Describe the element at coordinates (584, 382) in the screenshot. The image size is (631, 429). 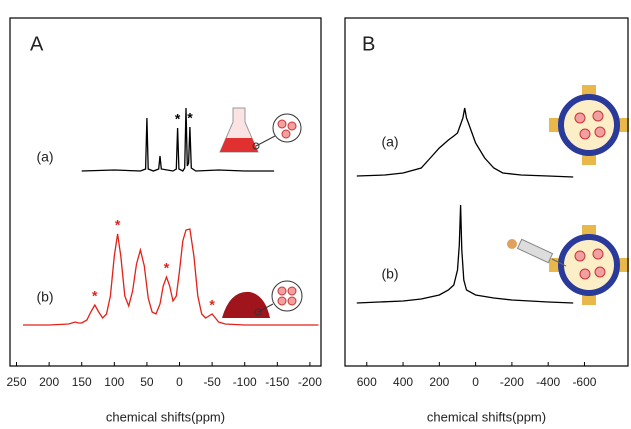
I see `x-tick-label: -600` at that location.